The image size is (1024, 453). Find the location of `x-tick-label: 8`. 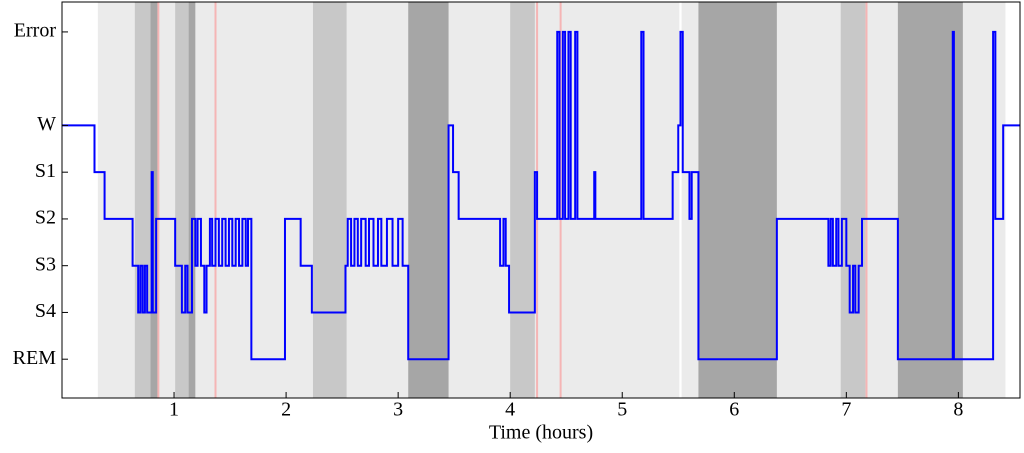

x-tick-label: 8 is located at coordinates (958, 410).